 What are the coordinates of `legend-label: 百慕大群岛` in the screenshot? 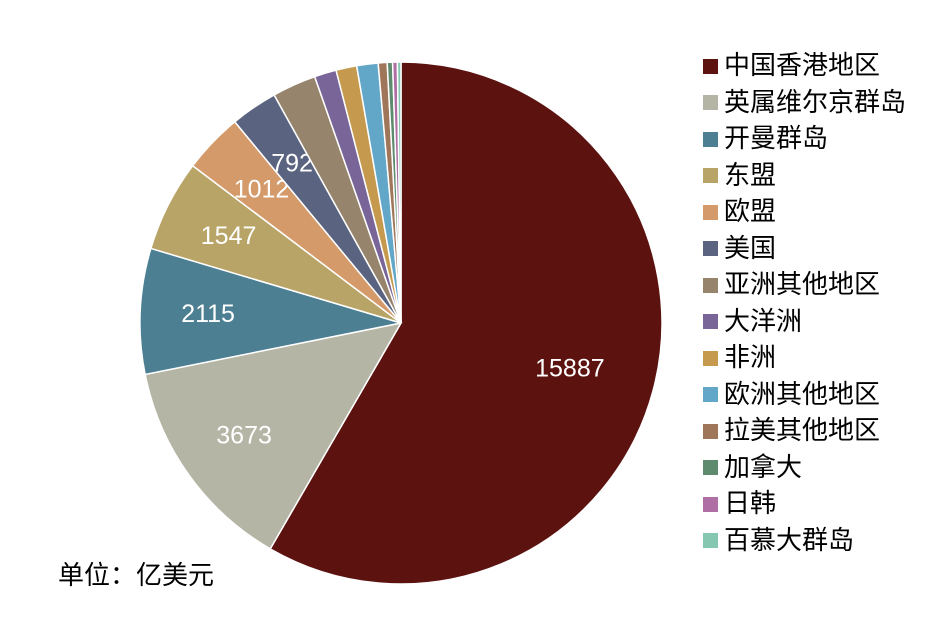 It's located at (789, 540).